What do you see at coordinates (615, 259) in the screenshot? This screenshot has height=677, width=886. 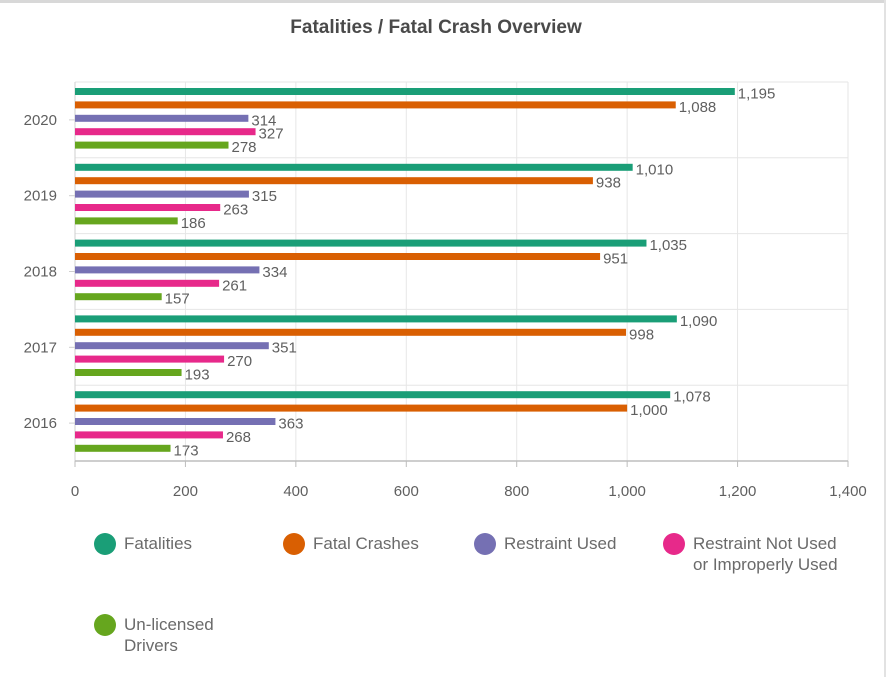 I see `data-label: 951` at bounding box center [615, 259].